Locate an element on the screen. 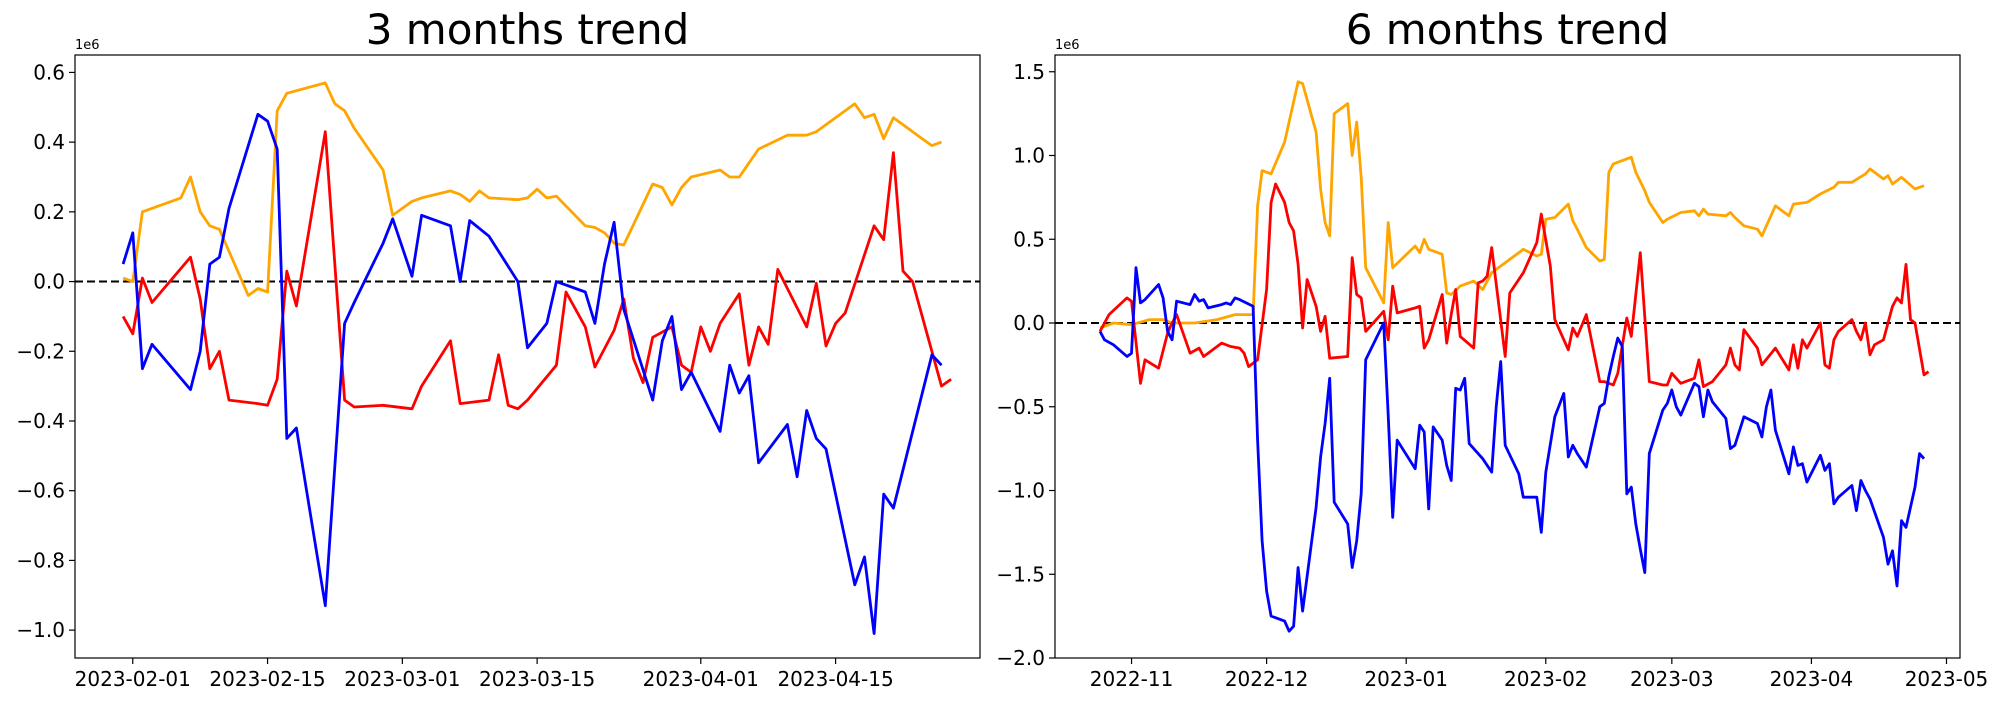 The height and width of the screenshot is (705, 2000). y-tick-label: −0.6 is located at coordinates (40, 491).